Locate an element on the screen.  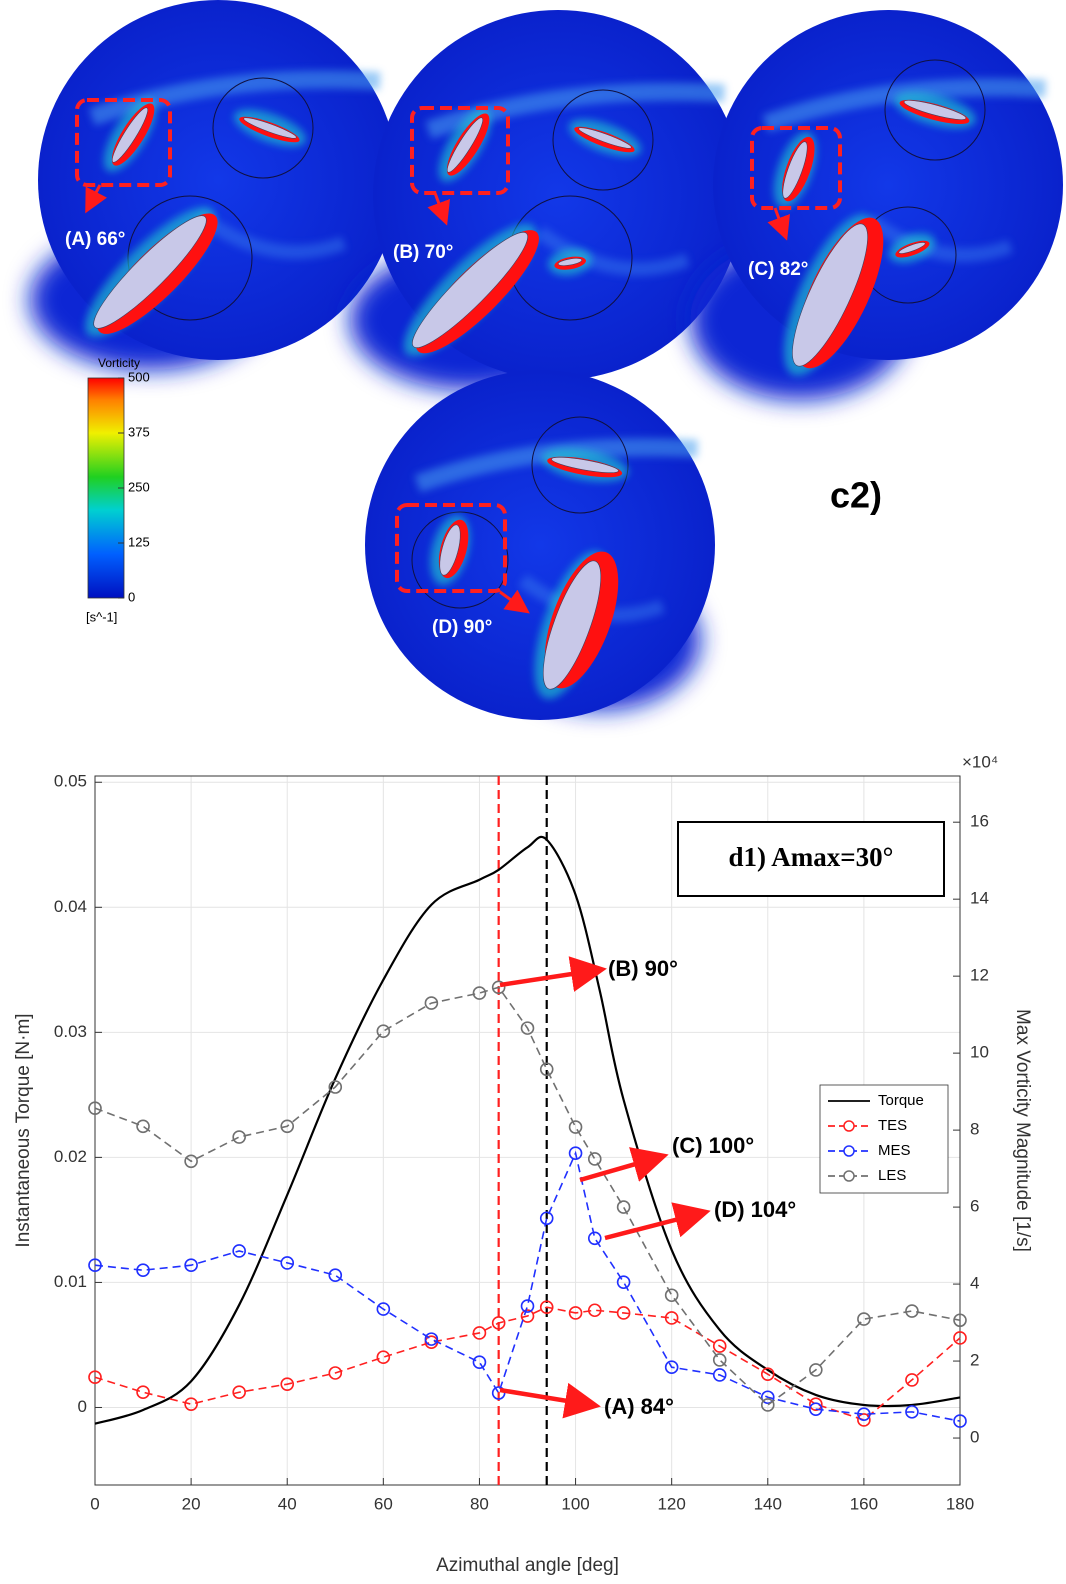
y-tick-label: 0.01 is located at coordinates (70, 1281).